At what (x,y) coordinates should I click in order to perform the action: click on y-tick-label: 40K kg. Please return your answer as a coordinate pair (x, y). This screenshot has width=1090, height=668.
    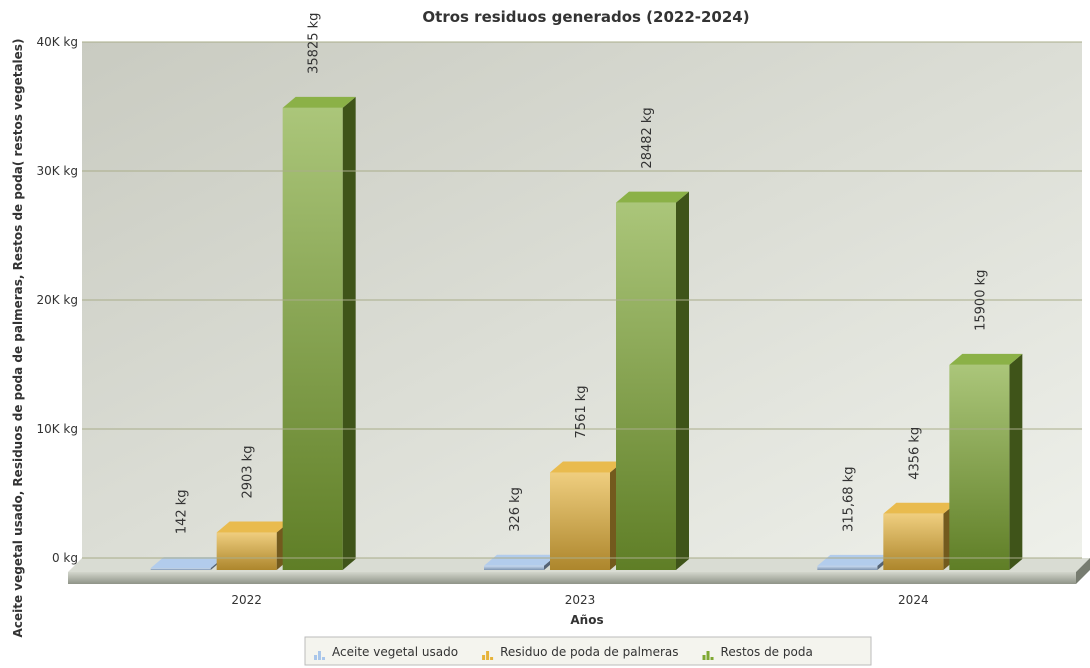
    Looking at the image, I should click on (57, 42).